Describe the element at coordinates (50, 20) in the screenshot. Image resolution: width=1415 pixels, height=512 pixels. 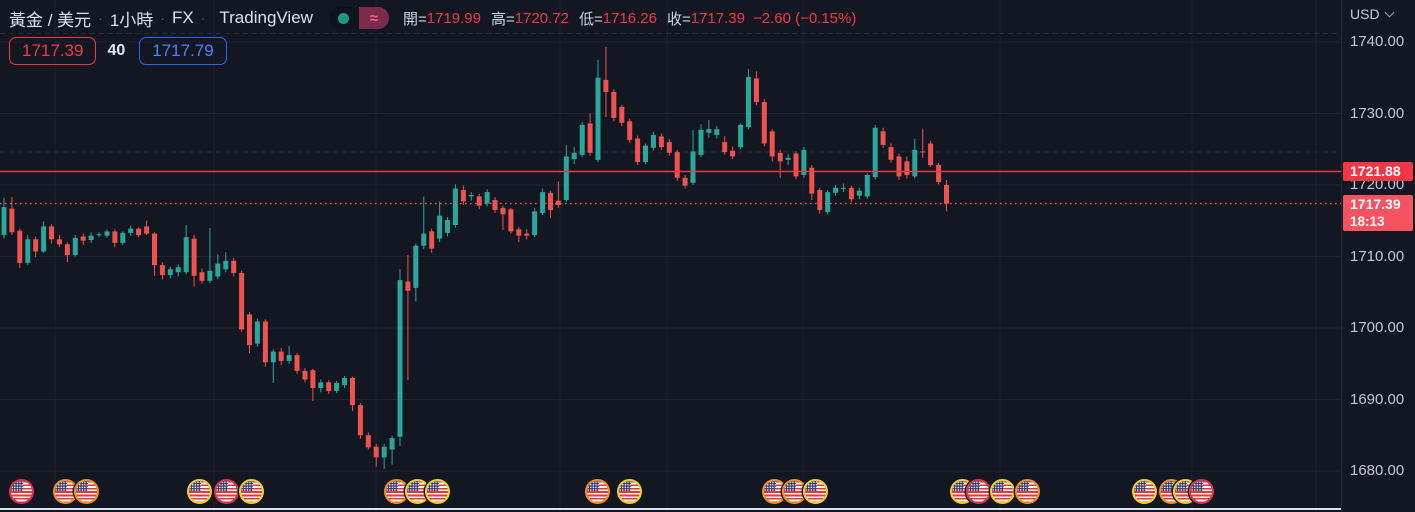
I see `symbol-name: 黃金 / 美元` at that location.